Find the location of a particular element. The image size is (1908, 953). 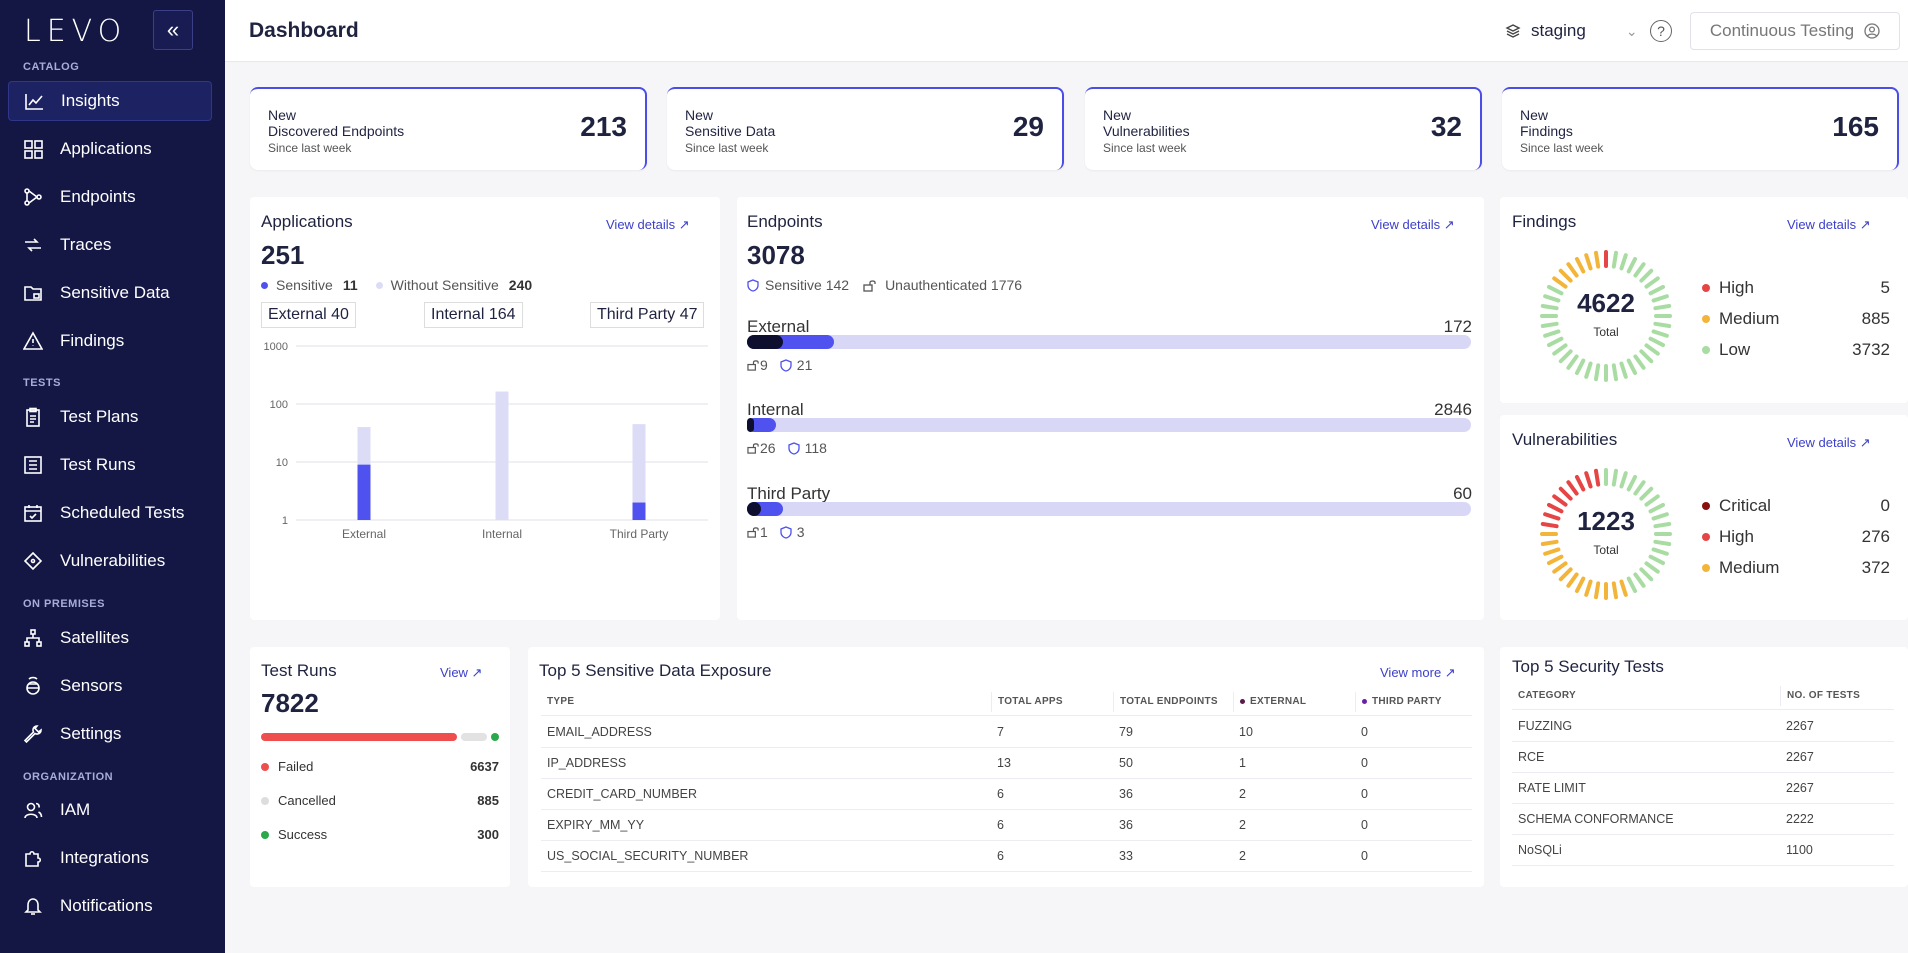

sidebar-item-traces: Traces is located at coordinates (110, 245).